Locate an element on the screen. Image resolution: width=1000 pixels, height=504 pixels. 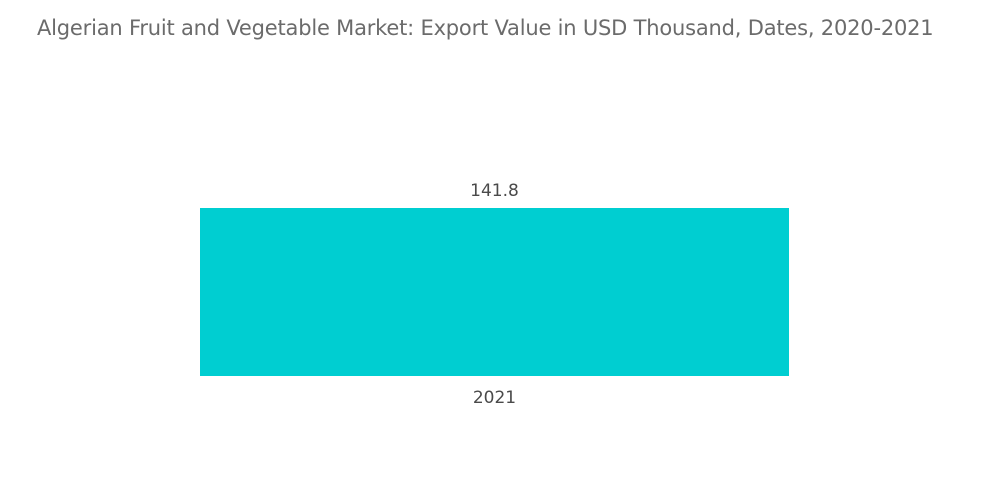
x-tick-label-2021: 2021 is located at coordinates (494, 398).